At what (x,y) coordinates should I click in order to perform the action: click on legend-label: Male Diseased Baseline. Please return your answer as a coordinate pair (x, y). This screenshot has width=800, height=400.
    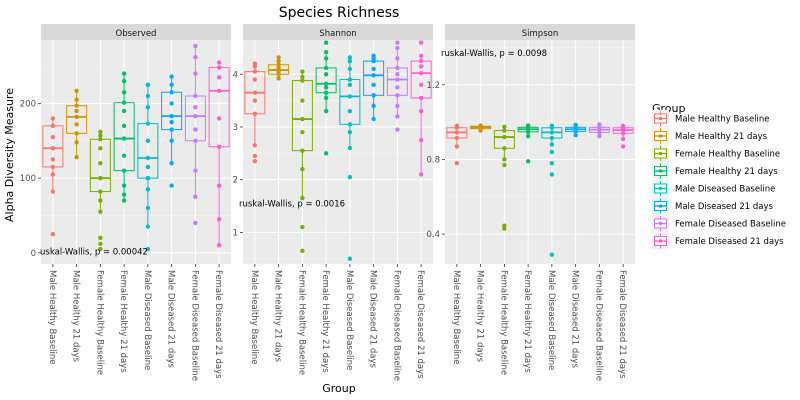
    Looking at the image, I should click on (725, 190).